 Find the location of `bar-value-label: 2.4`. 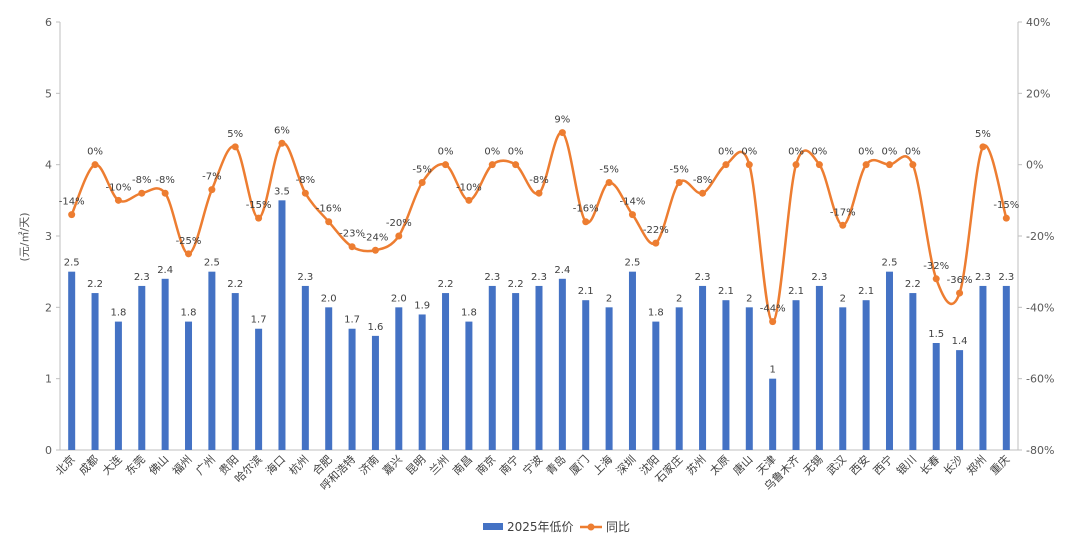

bar-value-label: 2.4 is located at coordinates (562, 270).